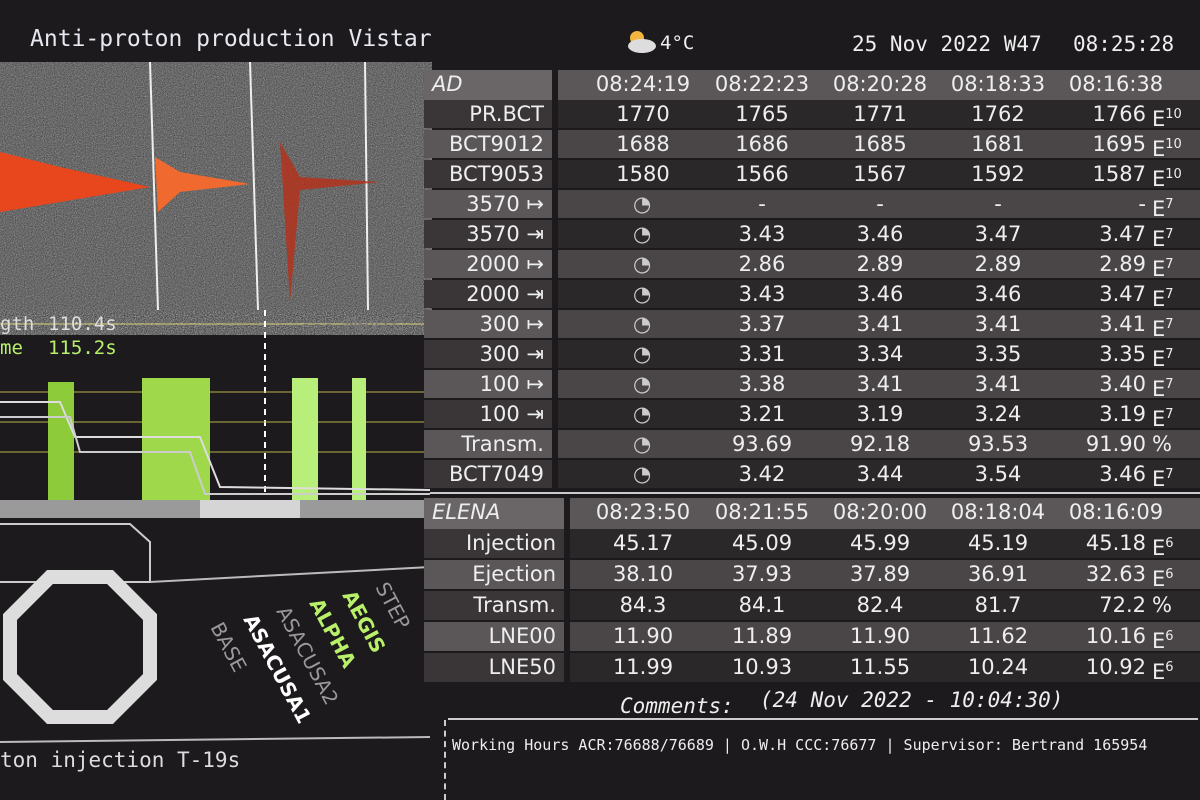 Image resolution: width=1200 pixels, height=800 pixels. I want to click on value: 3.21, so click(762, 414).